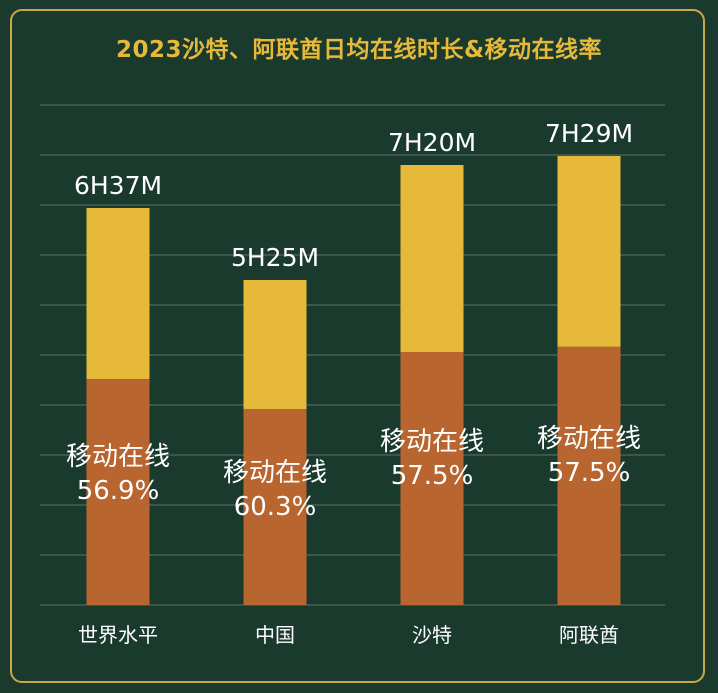  Describe the element at coordinates (275, 635) in the screenshot. I see `category-label: 中国` at that location.